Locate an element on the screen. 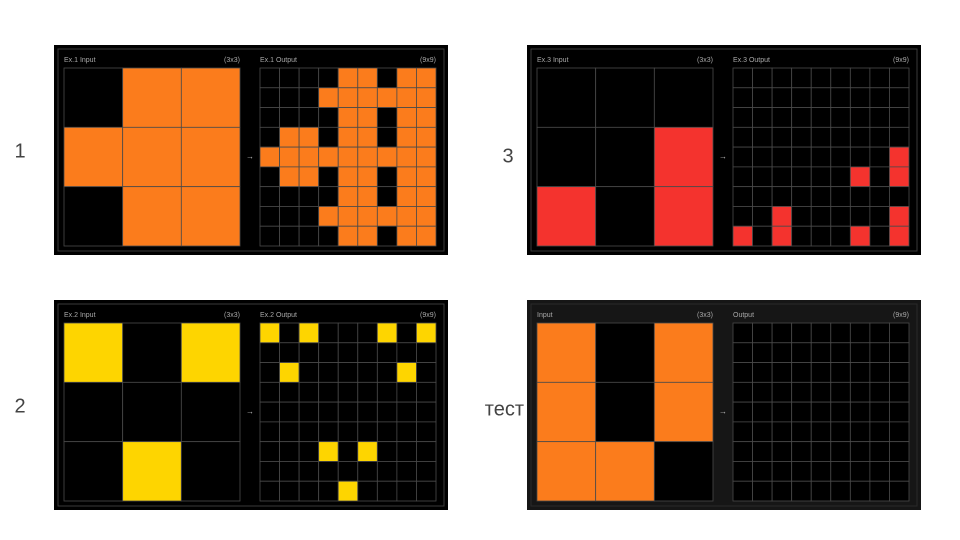  input-title: Ex.2 Input is located at coordinates (80, 315).